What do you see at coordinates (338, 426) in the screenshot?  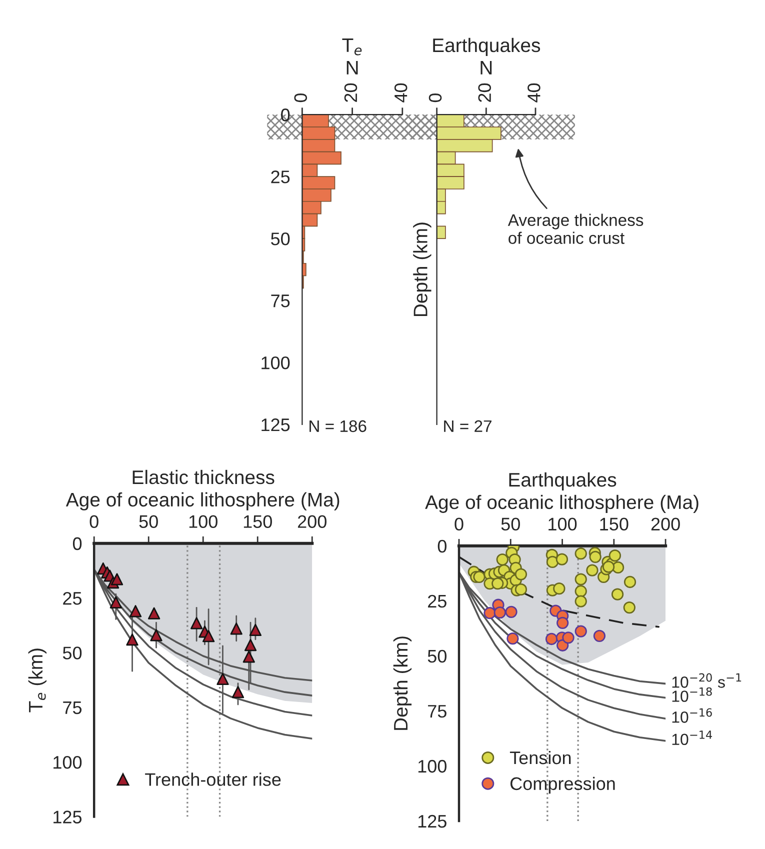 I see `annotation: N = 186` at bounding box center [338, 426].